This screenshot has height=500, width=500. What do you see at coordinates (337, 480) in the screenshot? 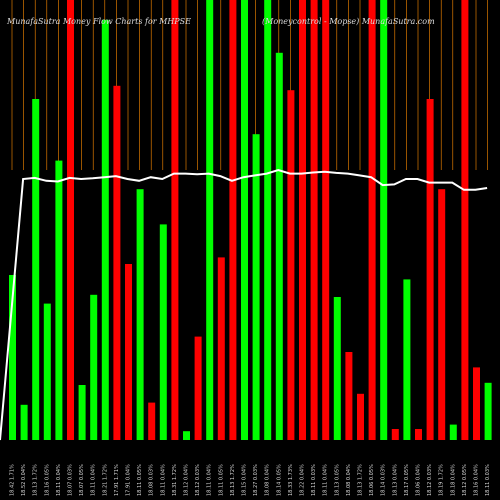
I see `x-tick-label: 18.13 0.05%` at bounding box center [337, 480].